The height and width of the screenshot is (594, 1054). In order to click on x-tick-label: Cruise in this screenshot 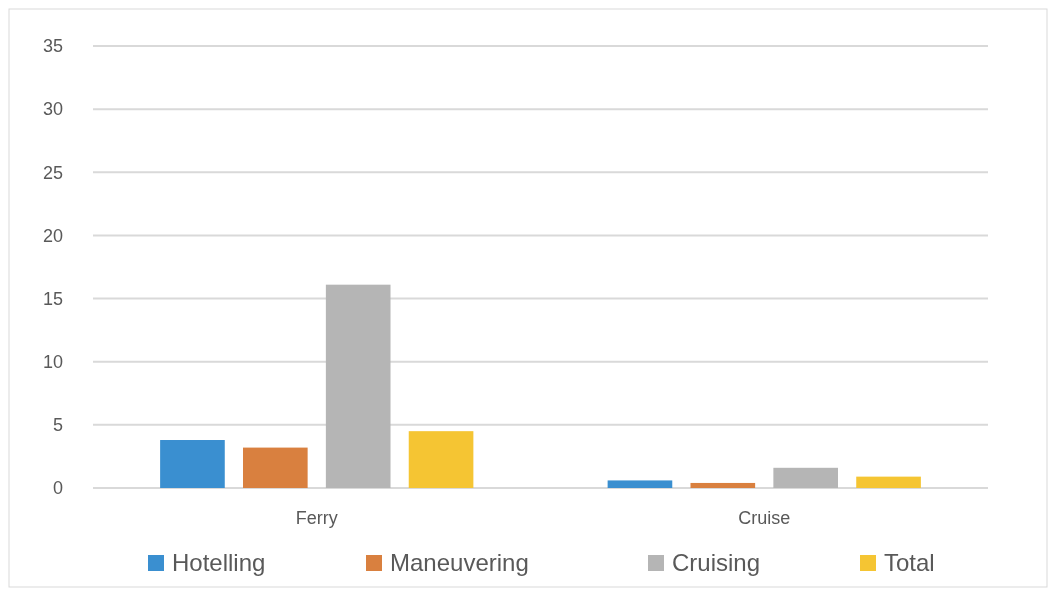, I will do `click(764, 518)`.